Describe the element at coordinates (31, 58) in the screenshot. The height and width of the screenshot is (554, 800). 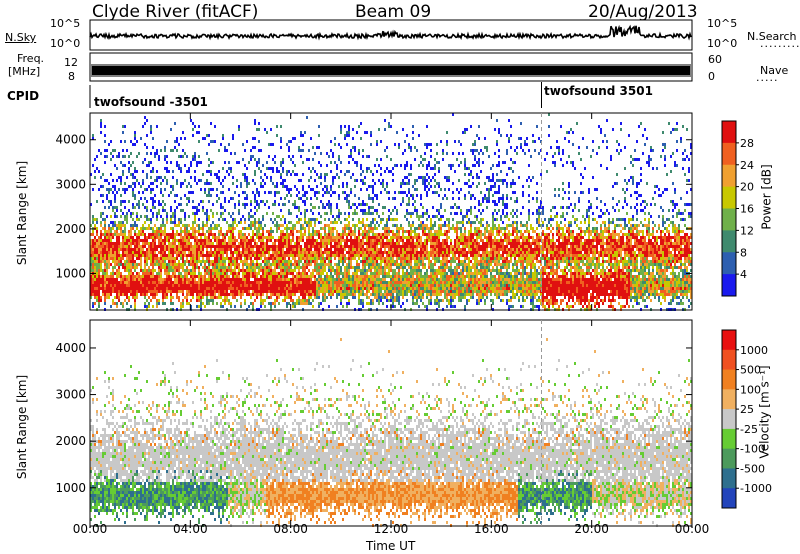
I see `freq-label-line1: Freq.` at that location.